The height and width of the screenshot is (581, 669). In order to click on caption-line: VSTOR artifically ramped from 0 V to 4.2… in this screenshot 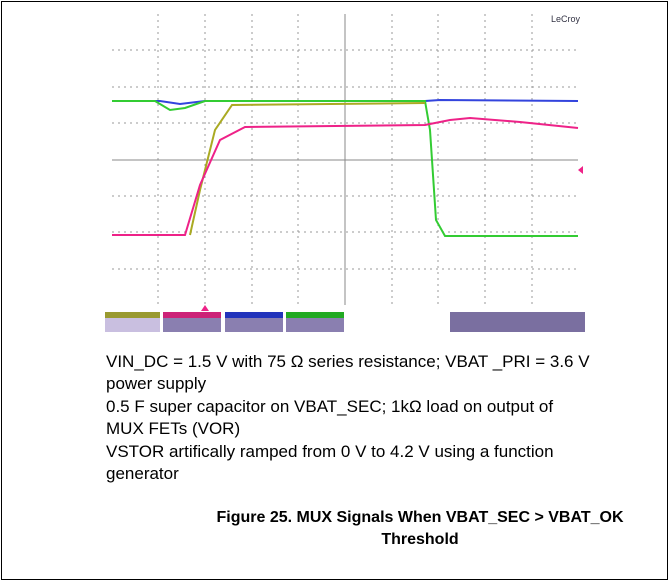, I will do `click(330, 451)`.